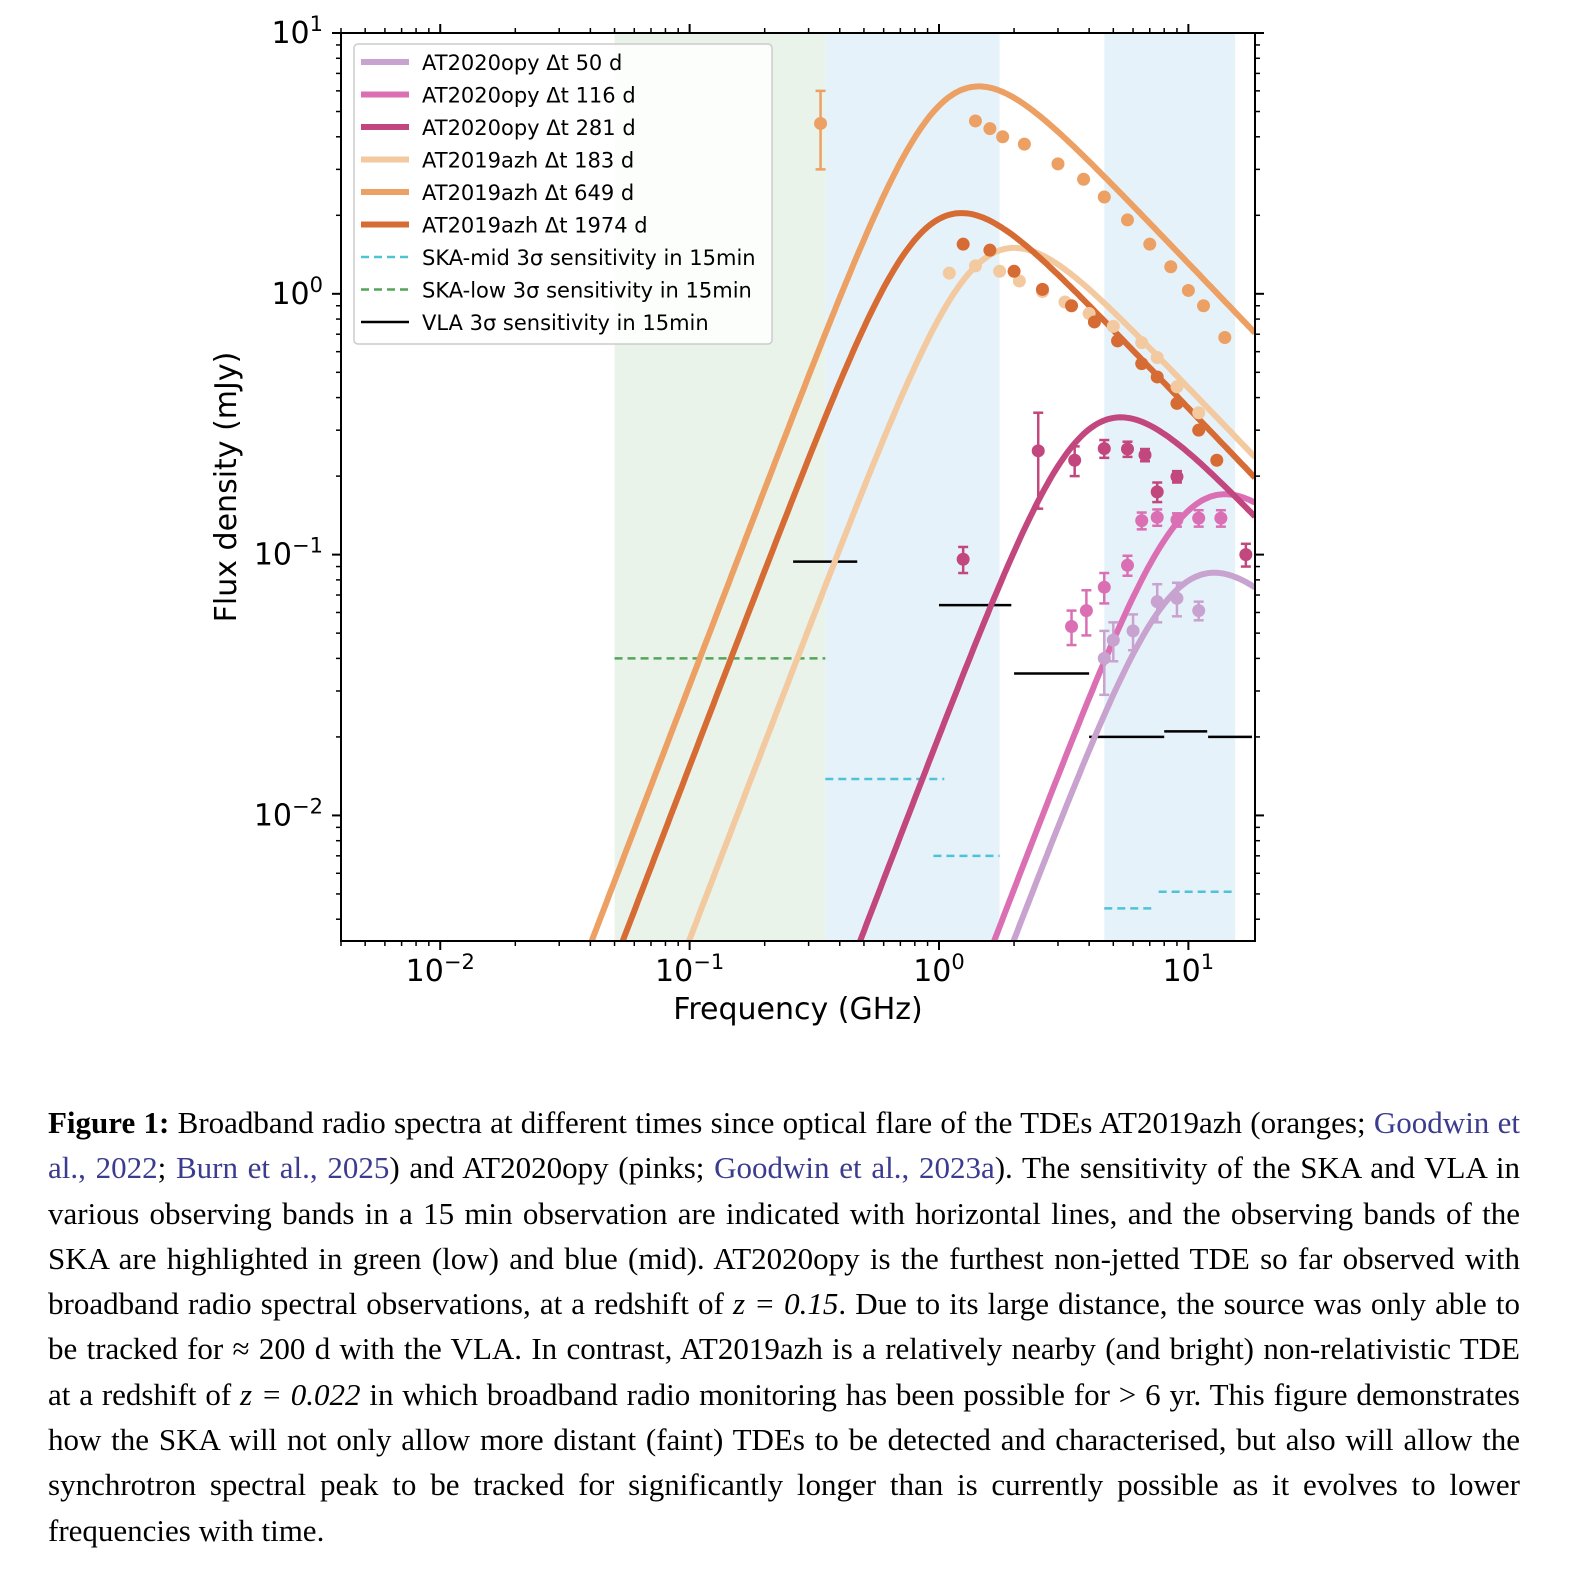  Describe the element at coordinates (529, 128) in the screenshot. I see `legend-entry: AT2020opy Δt 281 d` at that location.